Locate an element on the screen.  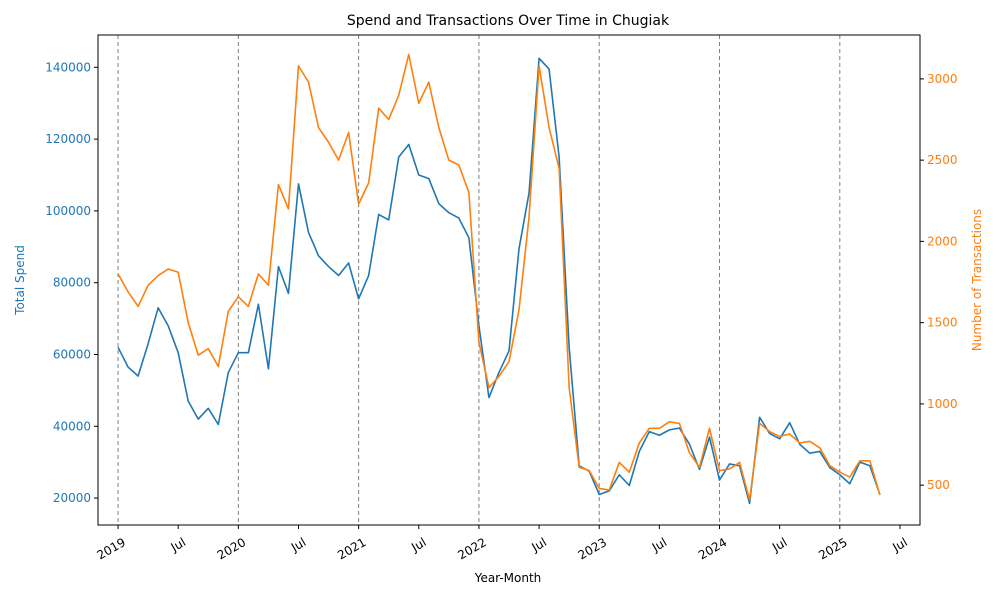
y-right-tick-label: 2500 is located at coordinates (942, 160).